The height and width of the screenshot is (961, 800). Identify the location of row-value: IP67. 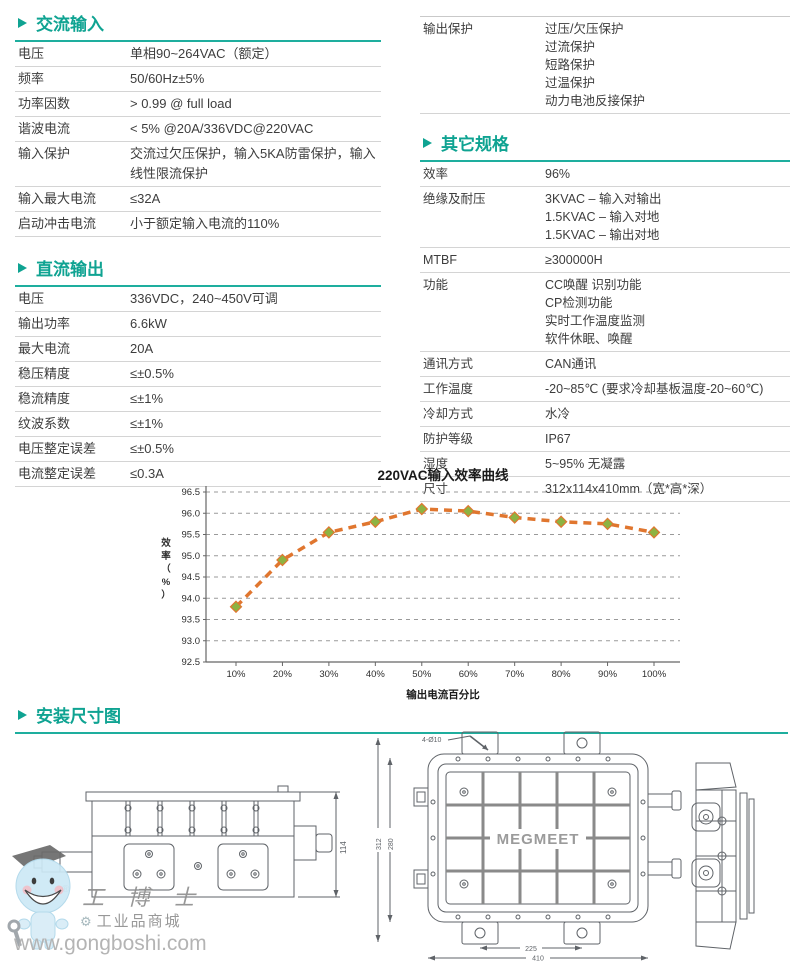
(558, 439).